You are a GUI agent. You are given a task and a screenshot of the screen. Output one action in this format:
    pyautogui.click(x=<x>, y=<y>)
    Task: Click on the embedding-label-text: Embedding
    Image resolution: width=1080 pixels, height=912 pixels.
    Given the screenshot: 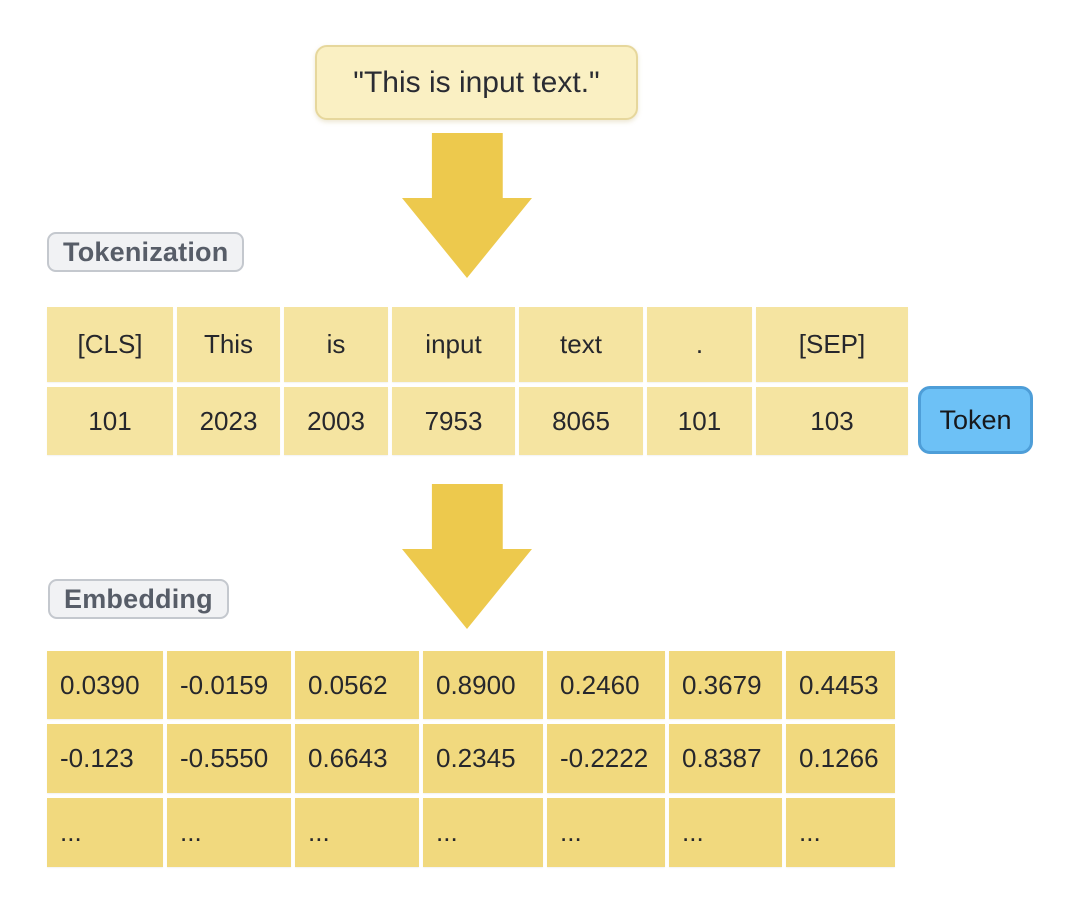 What is the action you would take?
    pyautogui.click(x=138, y=598)
    